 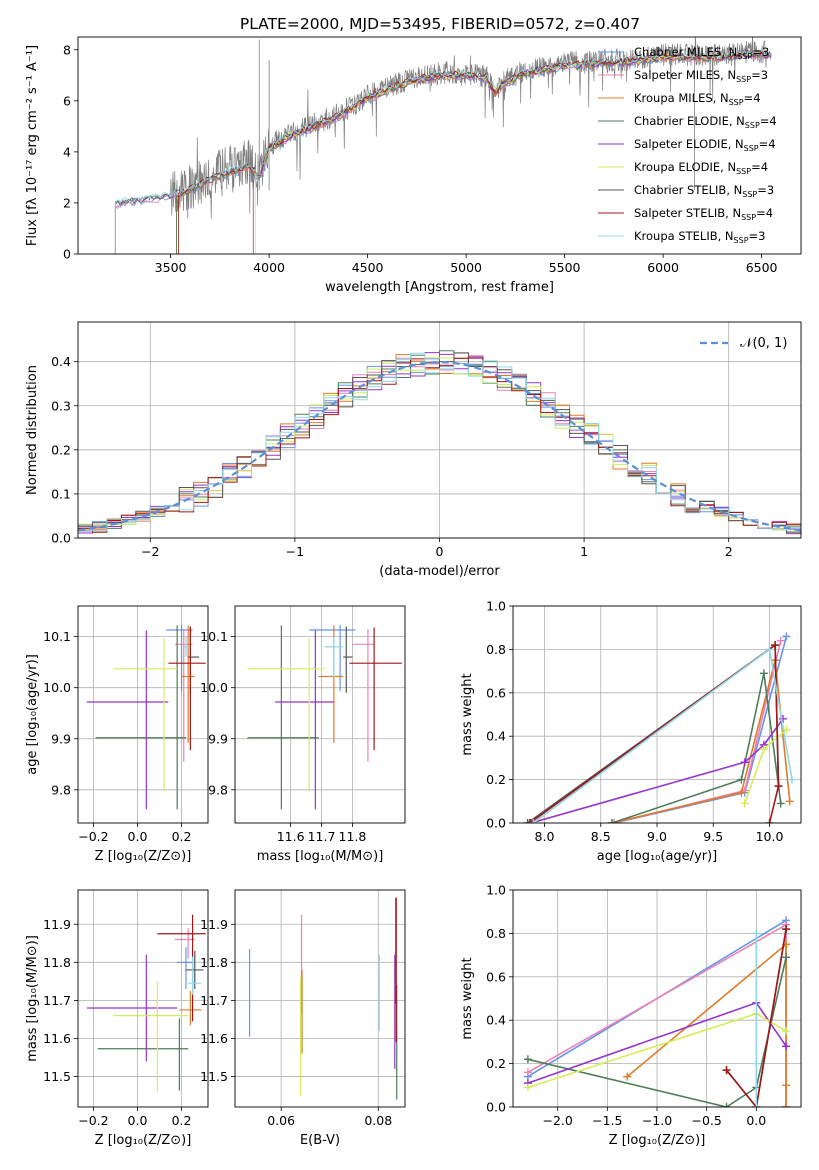 I want to click on residual-legend: 𝒩(0, 1), so click(x=743, y=343).